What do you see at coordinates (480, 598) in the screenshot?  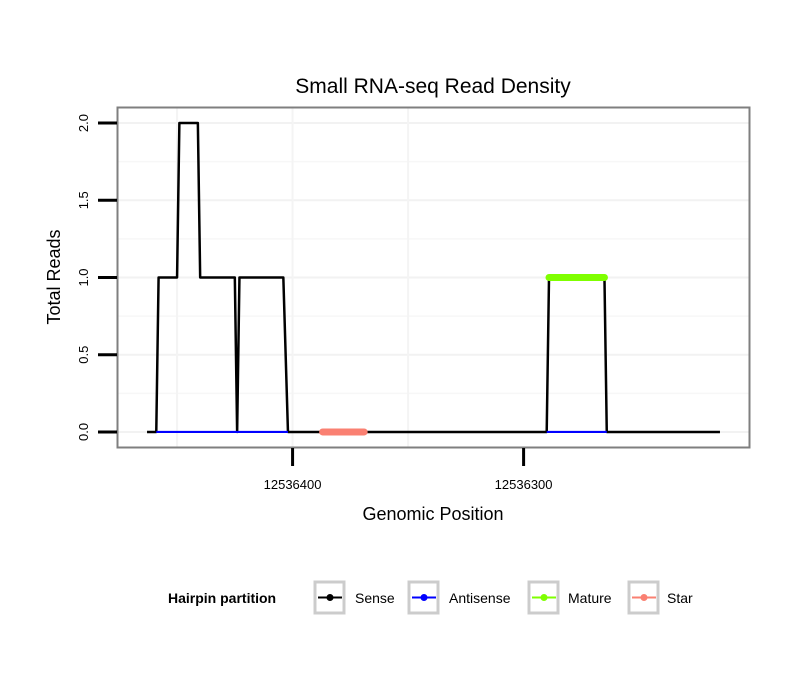 I see `legend-label: Antisense` at bounding box center [480, 598].